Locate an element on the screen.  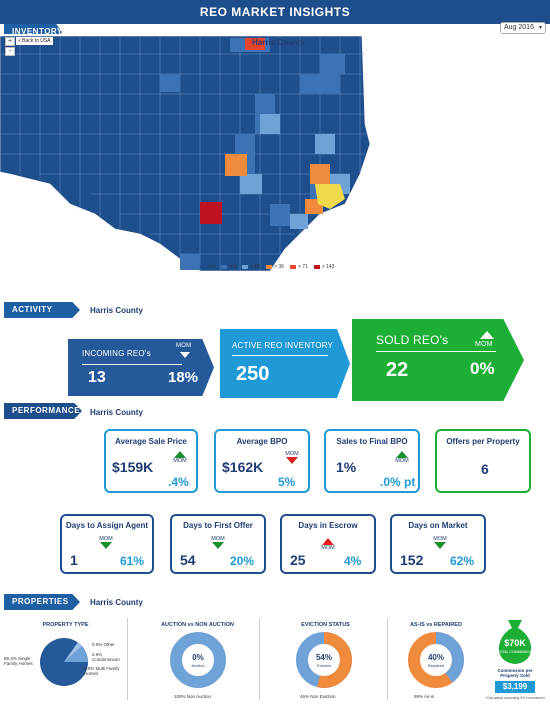
legend-other: 0.0% Other is located at coordinates (103, 644).